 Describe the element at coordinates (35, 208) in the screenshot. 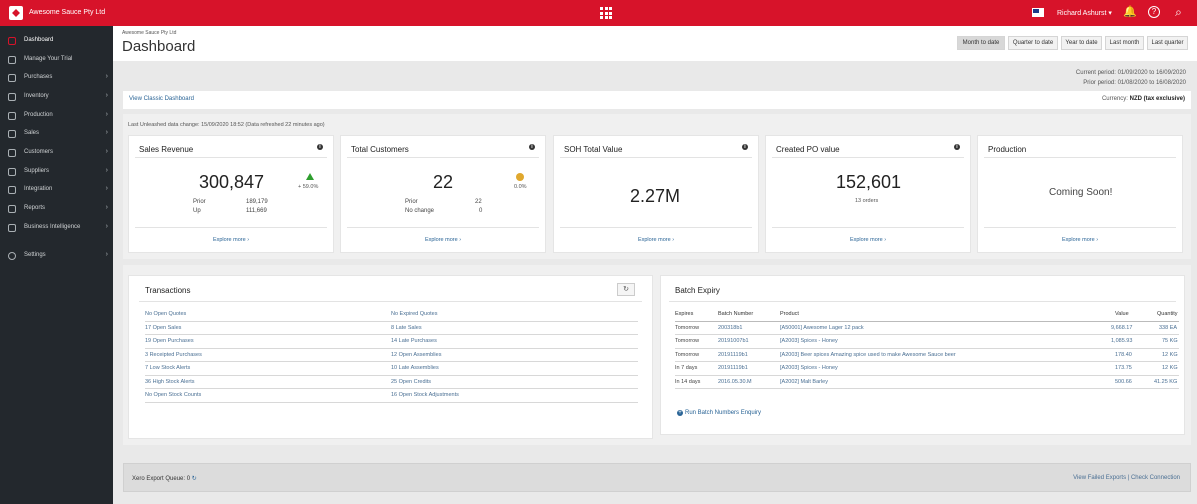

I see `sidebar-item-label: Reports` at that location.